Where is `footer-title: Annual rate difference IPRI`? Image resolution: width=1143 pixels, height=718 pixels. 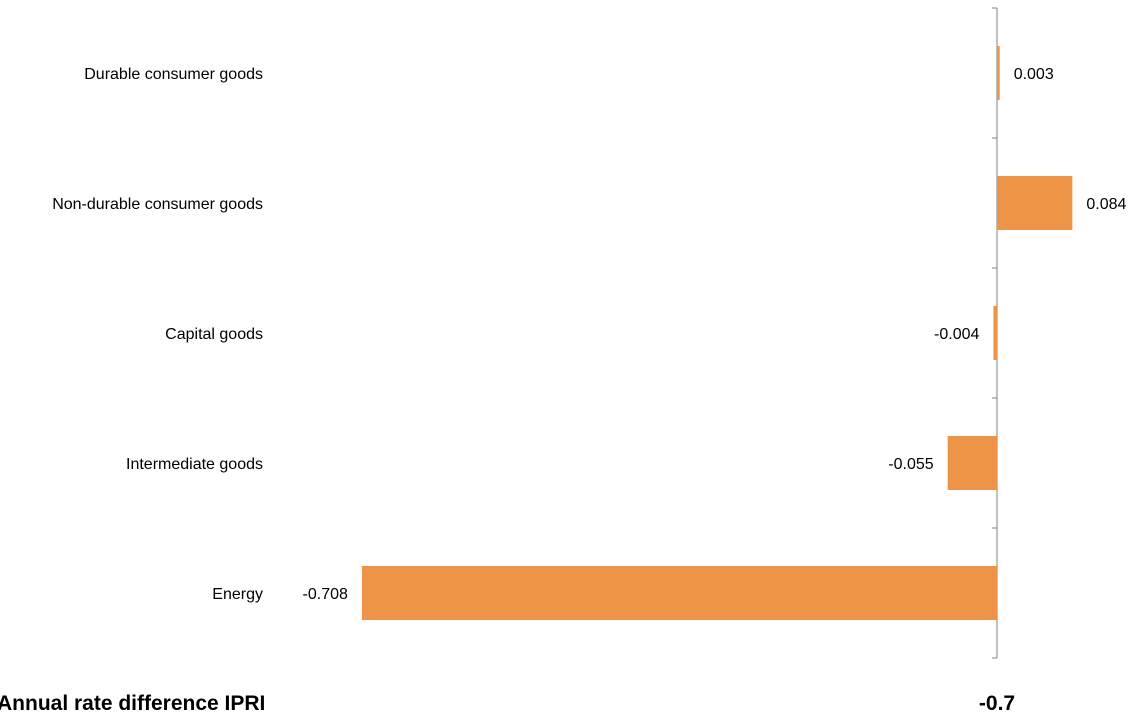
footer-title: Annual rate difference IPRI is located at coordinates (132, 703).